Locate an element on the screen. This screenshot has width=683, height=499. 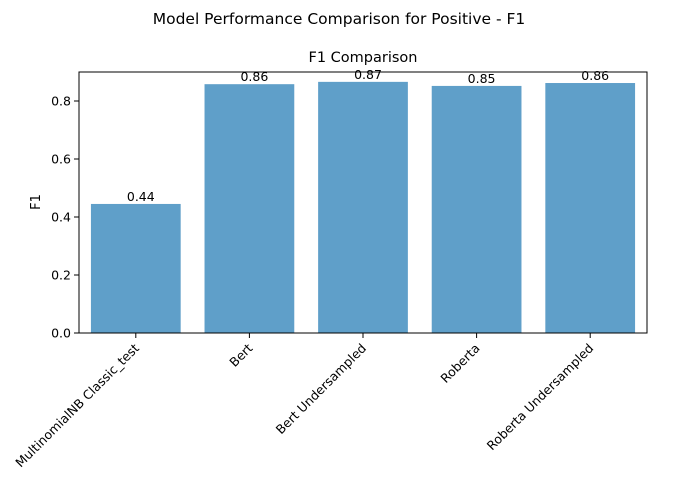
bar-value-label: 0.87 is located at coordinates (368, 74).